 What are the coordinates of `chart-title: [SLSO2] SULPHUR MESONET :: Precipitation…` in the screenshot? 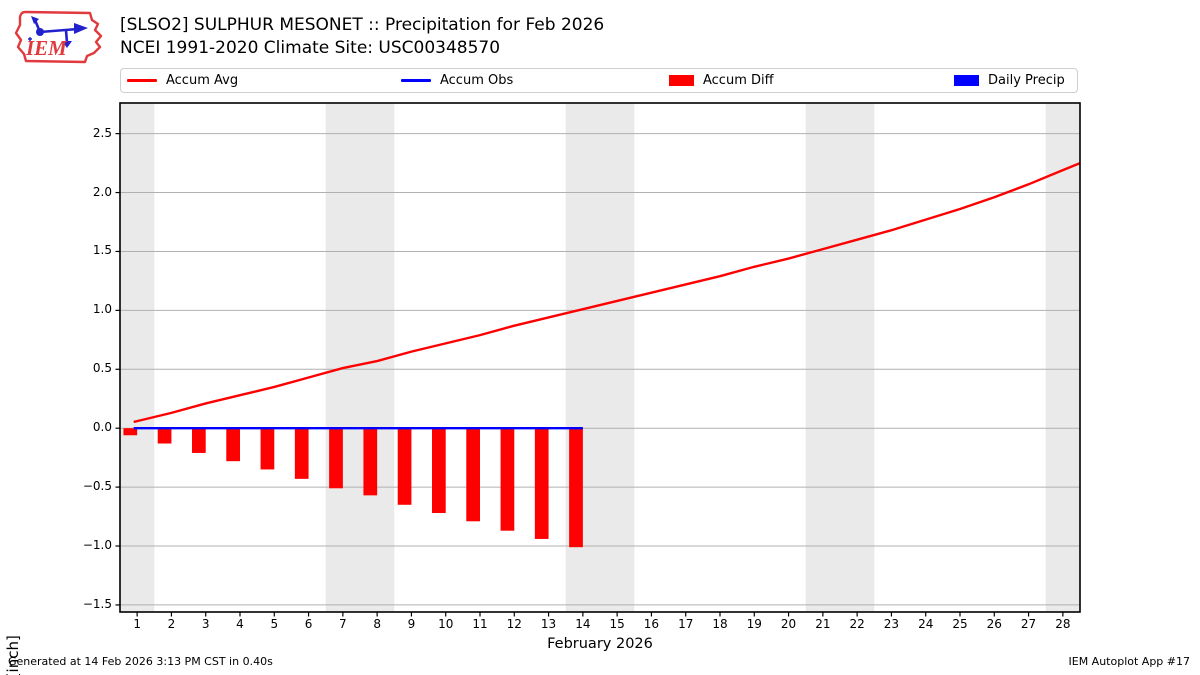 It's located at (362, 25).